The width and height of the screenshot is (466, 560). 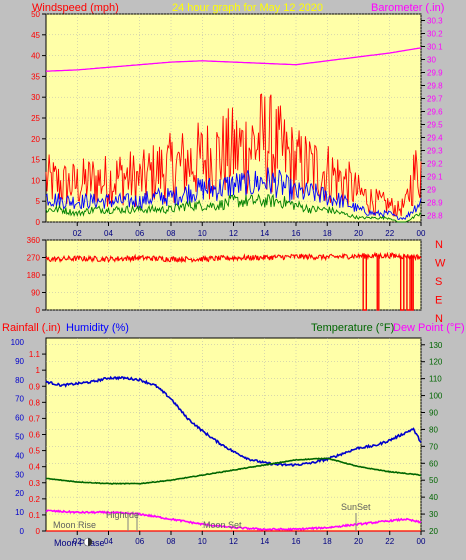 What do you see at coordinates (77, 233) in the screenshot?
I see `wind-time-tick-label: 02` at bounding box center [77, 233].